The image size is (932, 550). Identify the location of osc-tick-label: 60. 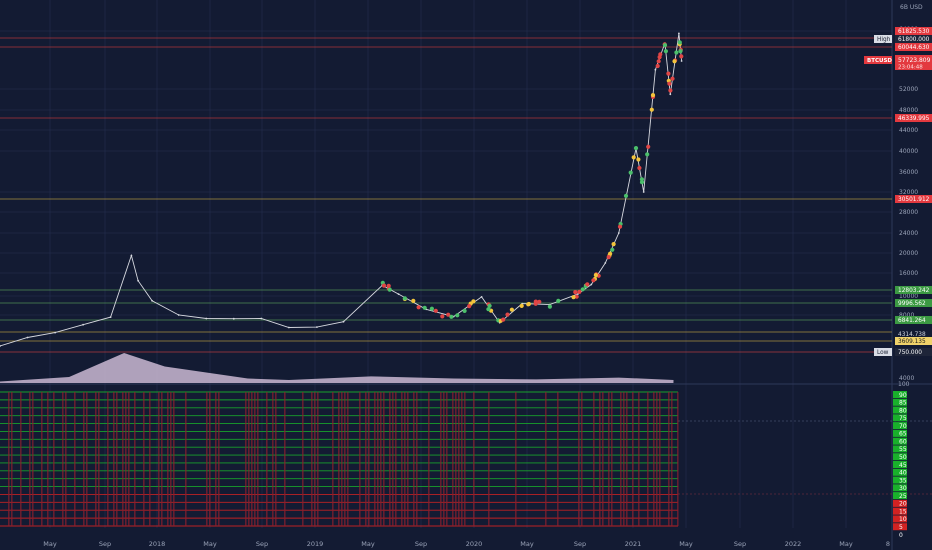
(903, 441).